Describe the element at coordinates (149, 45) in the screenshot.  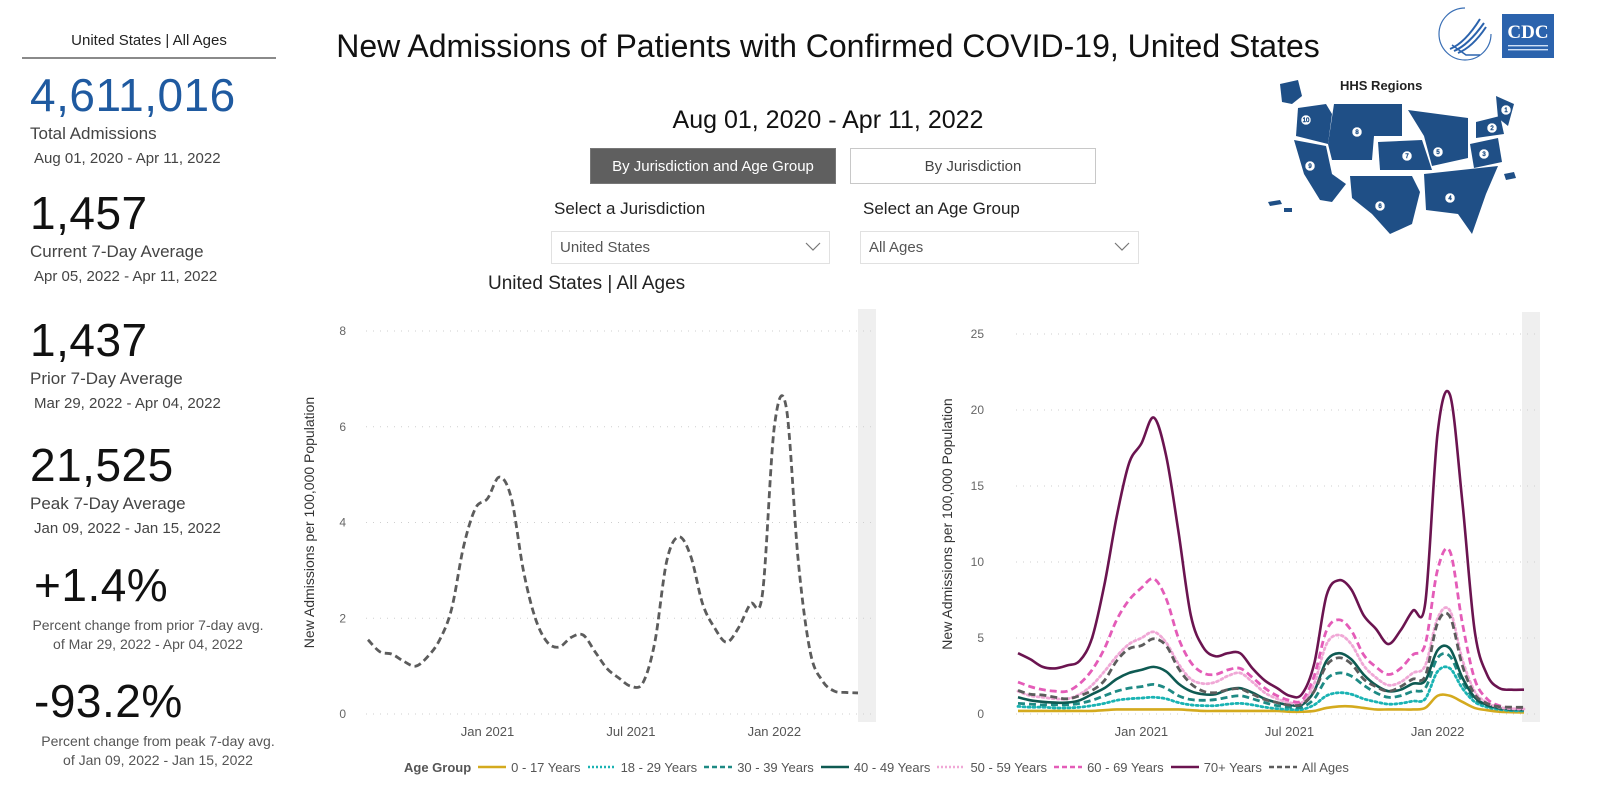
I see `kpi-header: United States | All Ages` at that location.